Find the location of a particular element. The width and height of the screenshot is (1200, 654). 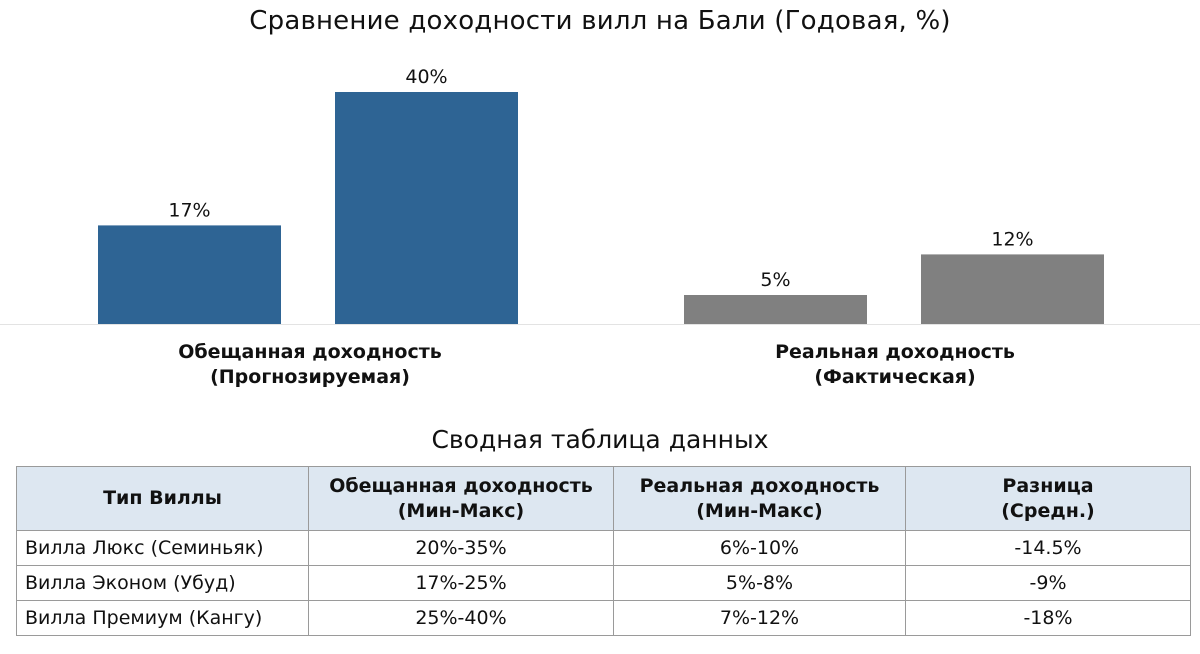

table-row: Вилла Эконом (Убуд) 17%-25% 5%-8% -9% is located at coordinates (603, 583).